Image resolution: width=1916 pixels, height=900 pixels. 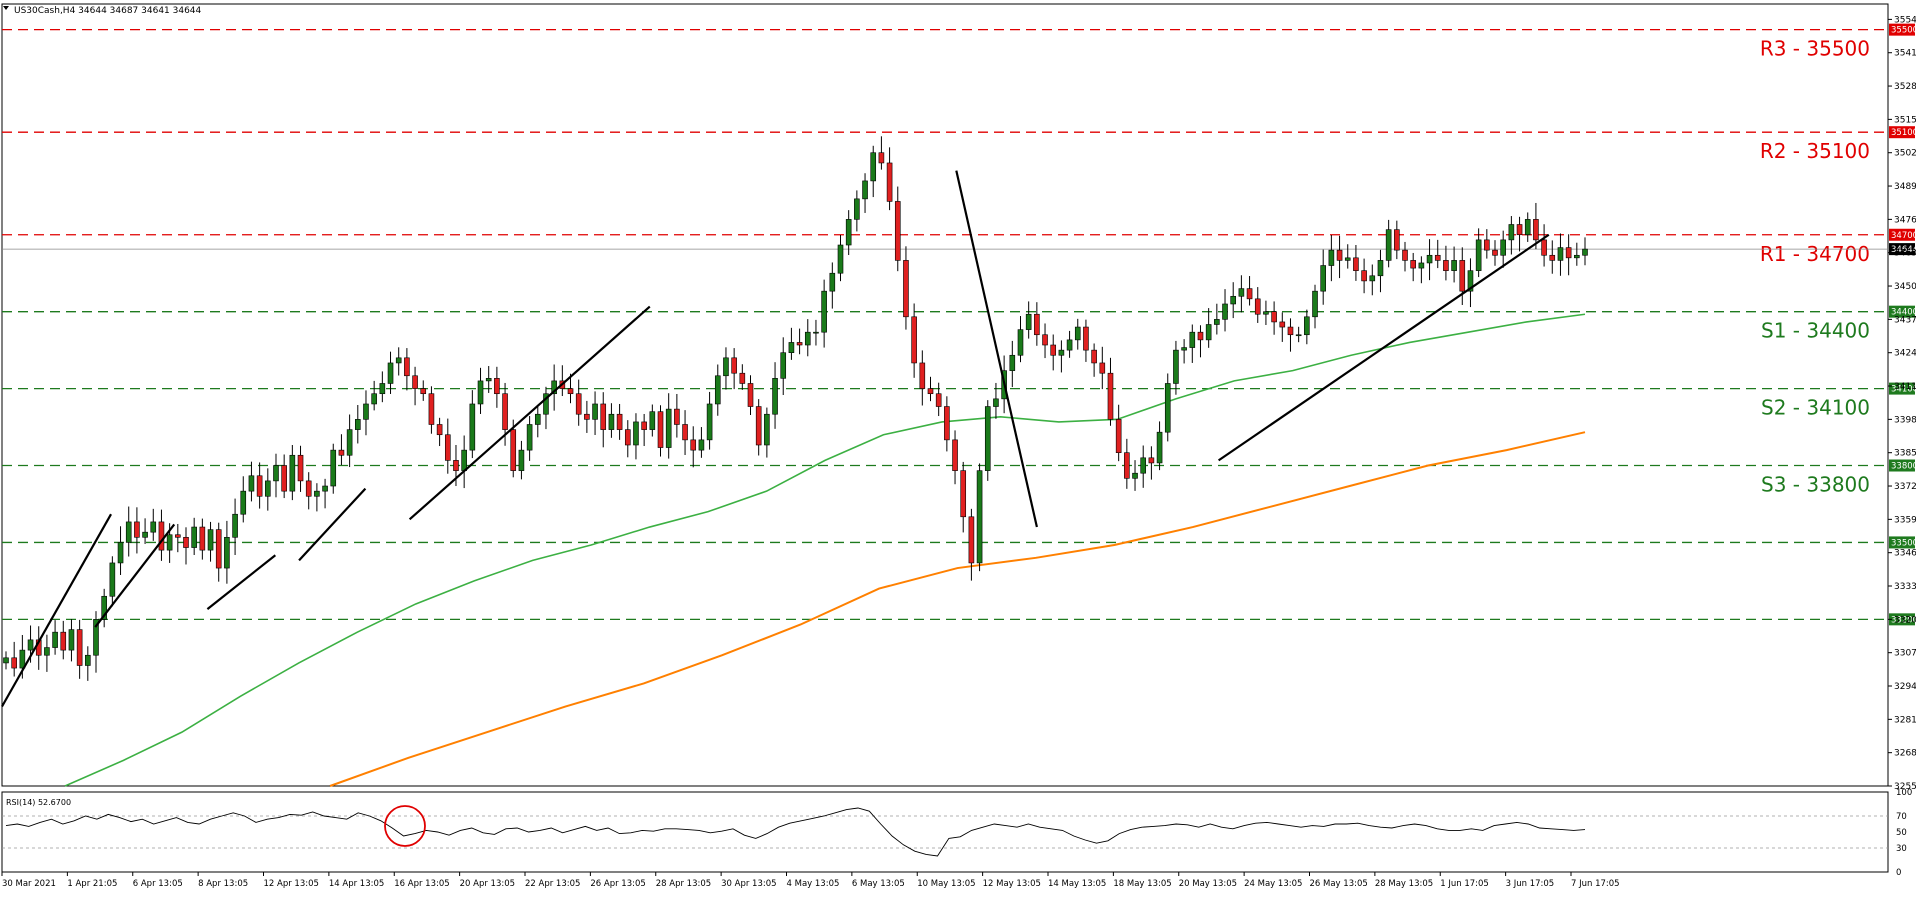 What do you see at coordinates (1901, 817) in the screenshot?
I see `rsi-tick-label: 70` at bounding box center [1901, 817].